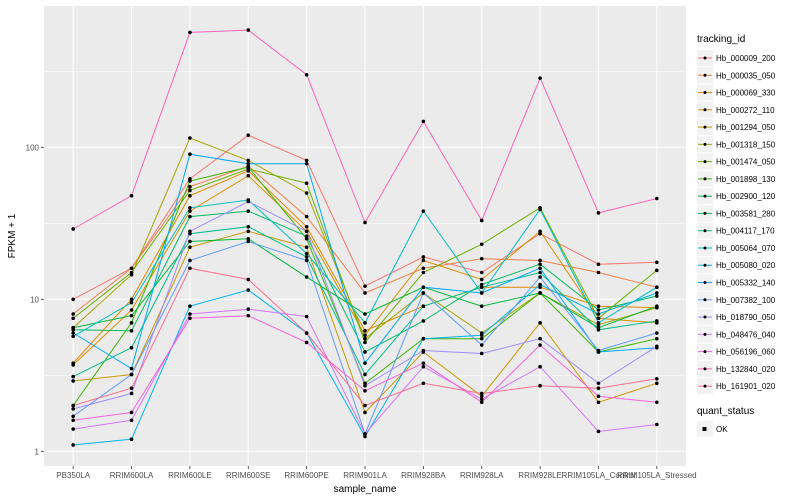 This screenshot has height=500, width=800. What do you see at coordinates (746, 317) in the screenshot?
I see `legend-label: Hb_018790_050` at bounding box center [746, 317].